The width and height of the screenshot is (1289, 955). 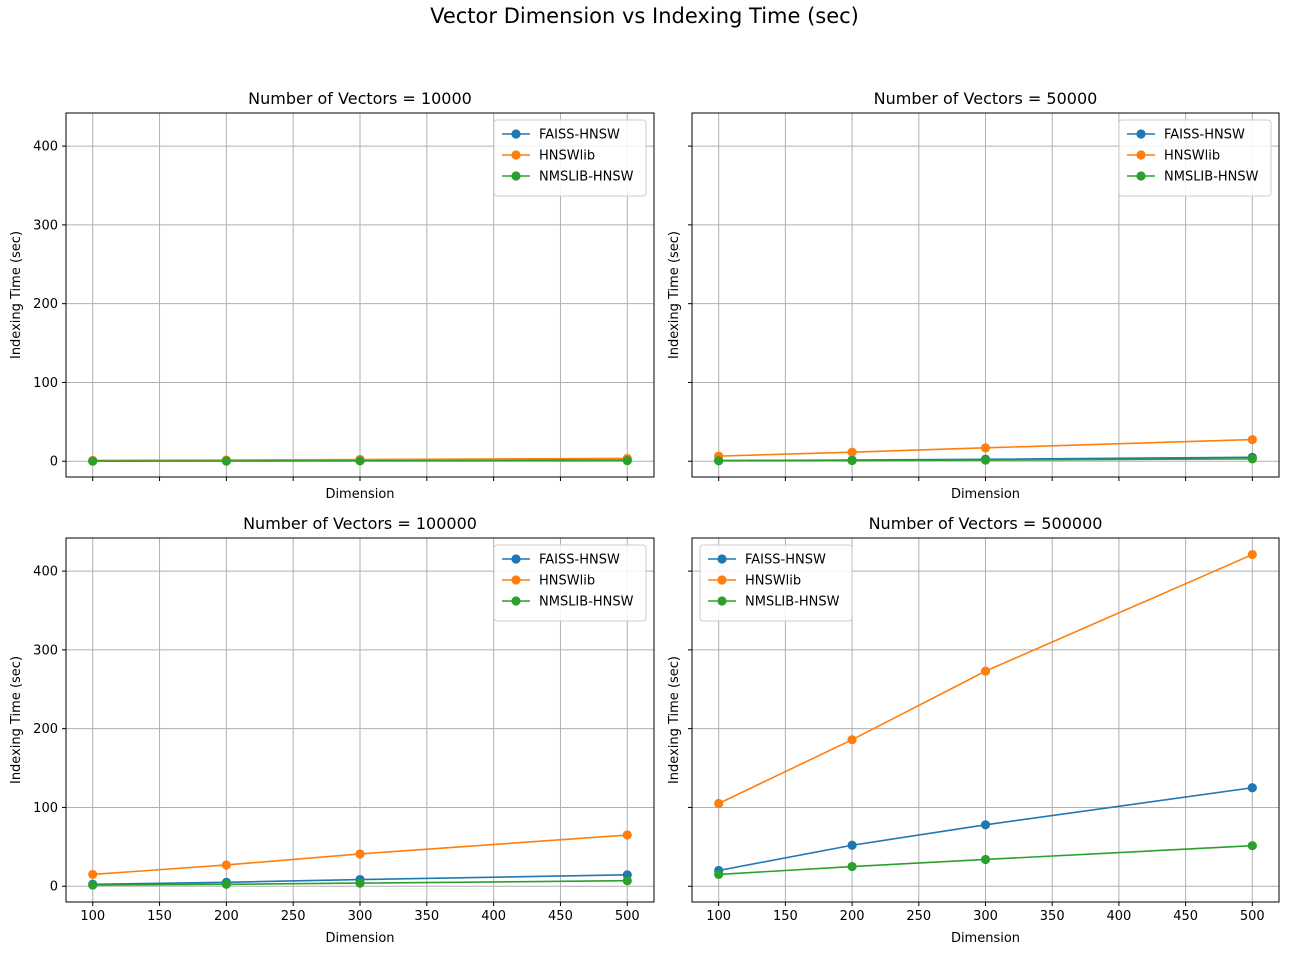 What do you see at coordinates (360, 98) in the screenshot?
I see `subplot-title: Number of Vectors = 10000` at bounding box center [360, 98].